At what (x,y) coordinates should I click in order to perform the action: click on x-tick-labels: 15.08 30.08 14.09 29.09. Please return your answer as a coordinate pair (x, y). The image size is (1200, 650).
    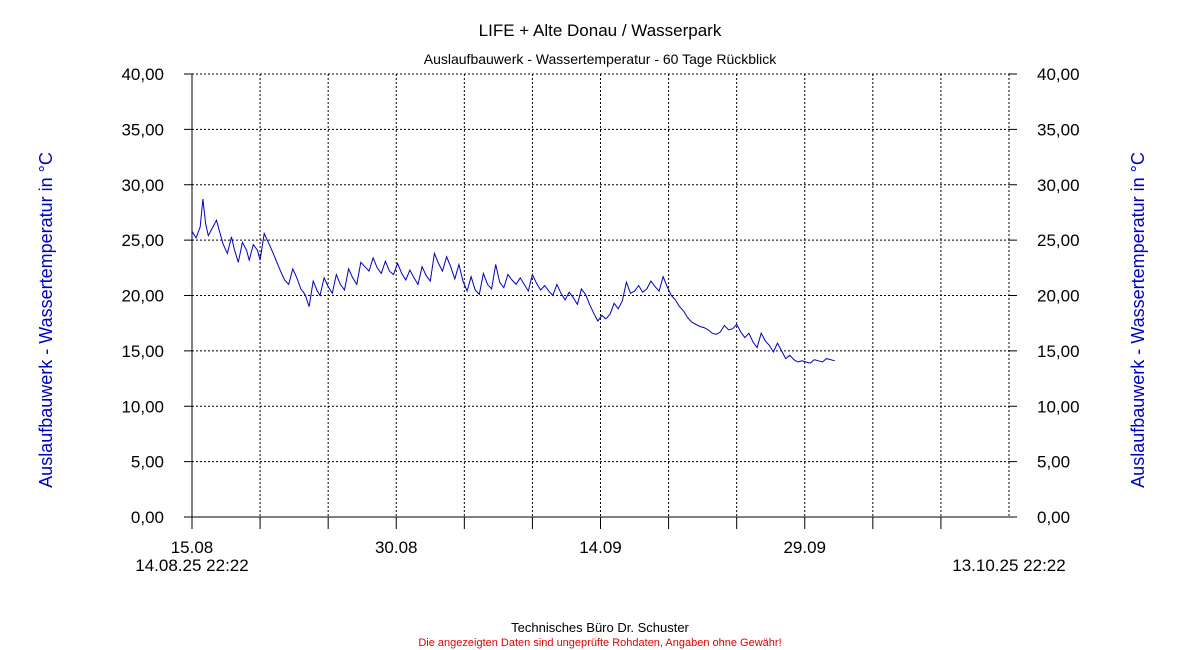
    Looking at the image, I should click on (498, 547).